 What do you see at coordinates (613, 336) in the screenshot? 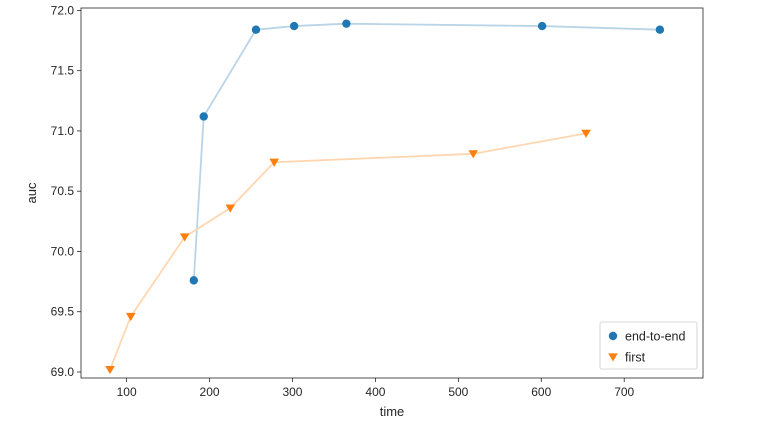
I see `legend-marker-end-to-end` at bounding box center [613, 336].